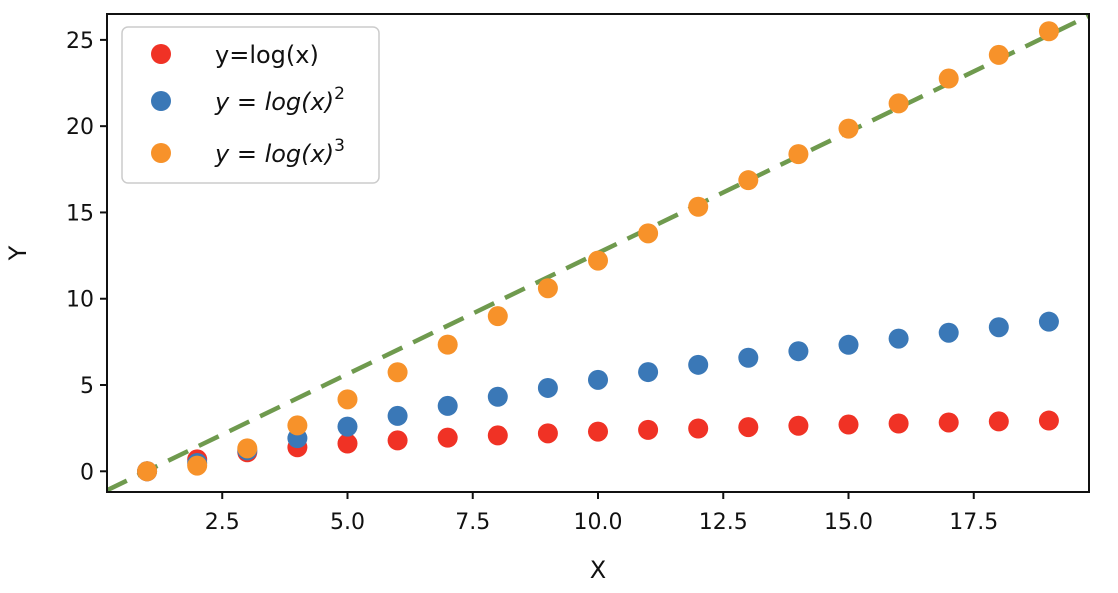  I want to click on legend-label: y = log(x)3, so click(279, 152).